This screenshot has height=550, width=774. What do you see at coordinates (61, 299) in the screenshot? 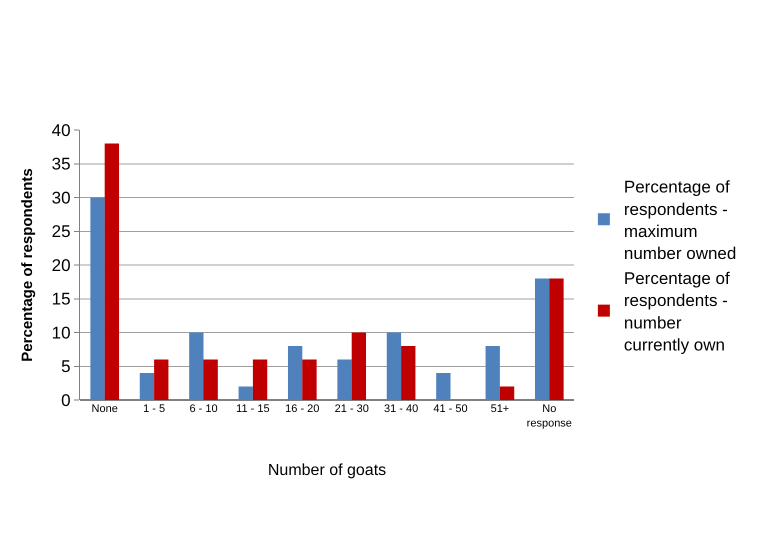
I see `y-tick-label: 15` at bounding box center [61, 299].